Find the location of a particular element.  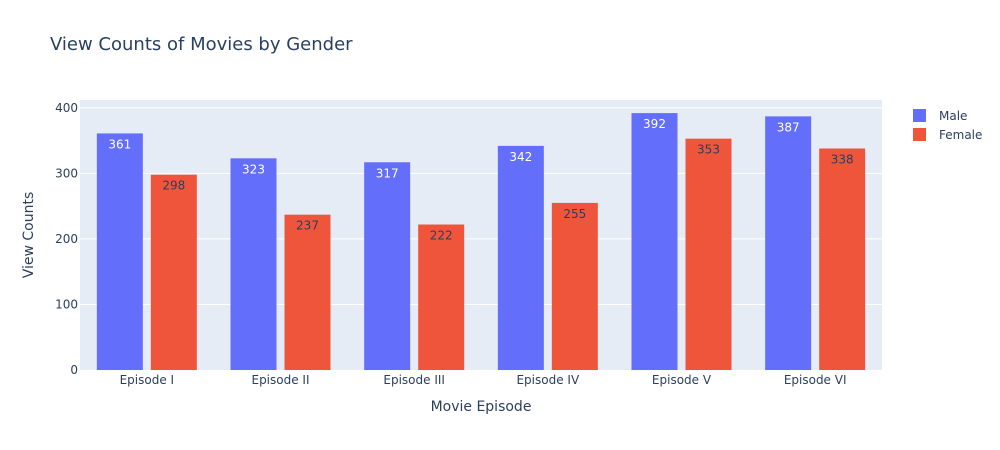

y-tick-label: 400 is located at coordinates (66, 108).